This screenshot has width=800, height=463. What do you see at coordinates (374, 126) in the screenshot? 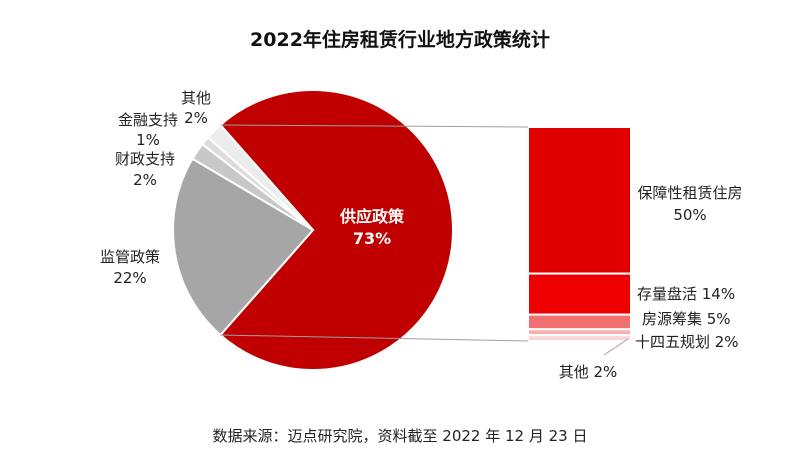
I see `connector-top` at bounding box center [374, 126].